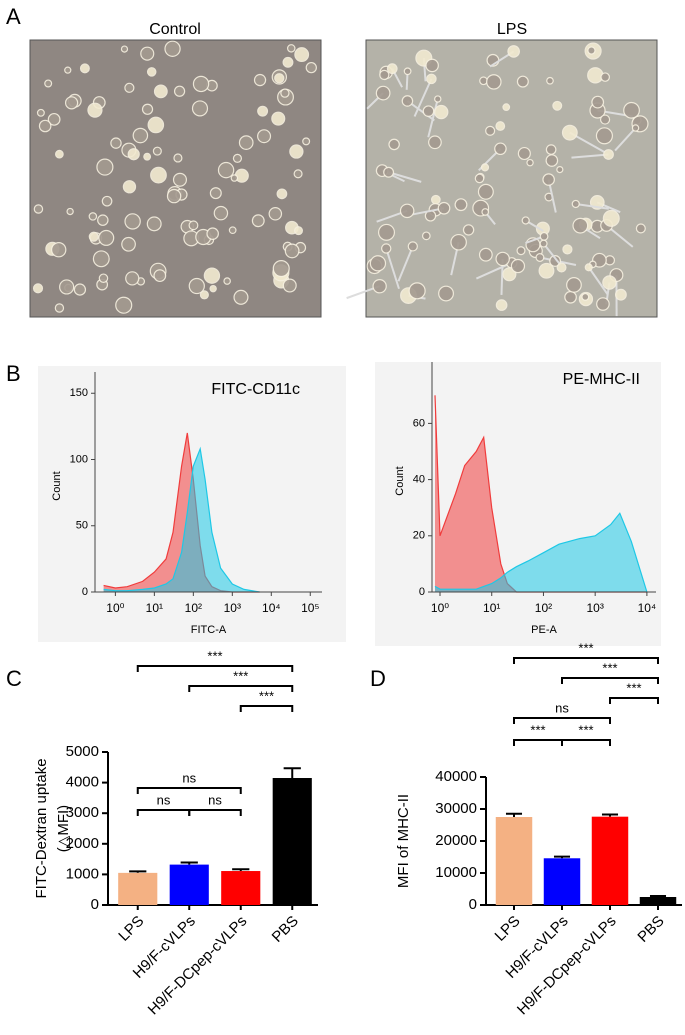 Image resolution: width=685 pixels, height=1035 pixels. I want to click on x-axis-label: FITC-A, so click(209, 630).